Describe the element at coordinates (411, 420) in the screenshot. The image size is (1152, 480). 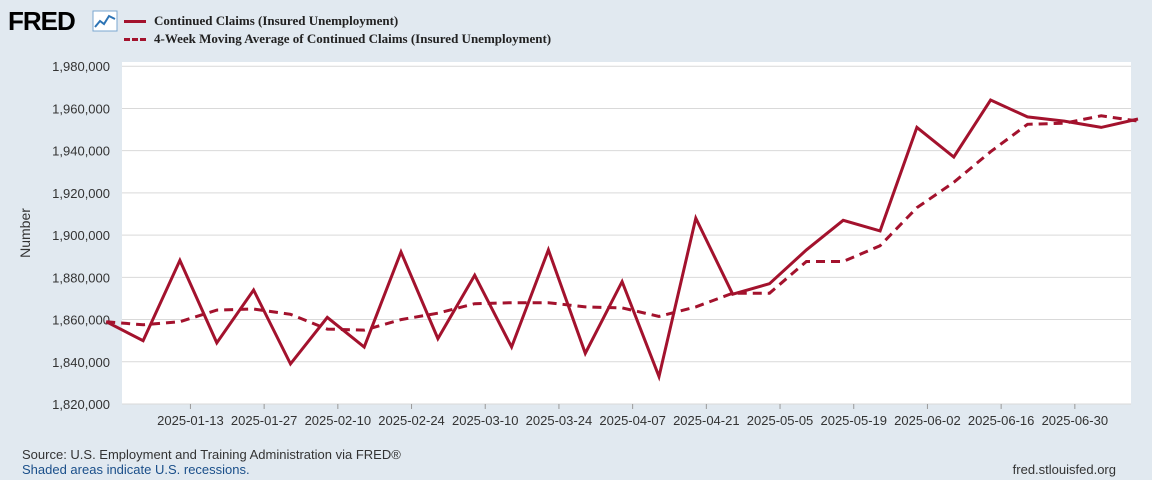
I see `x-tick-label: 2025-02-24` at that location.